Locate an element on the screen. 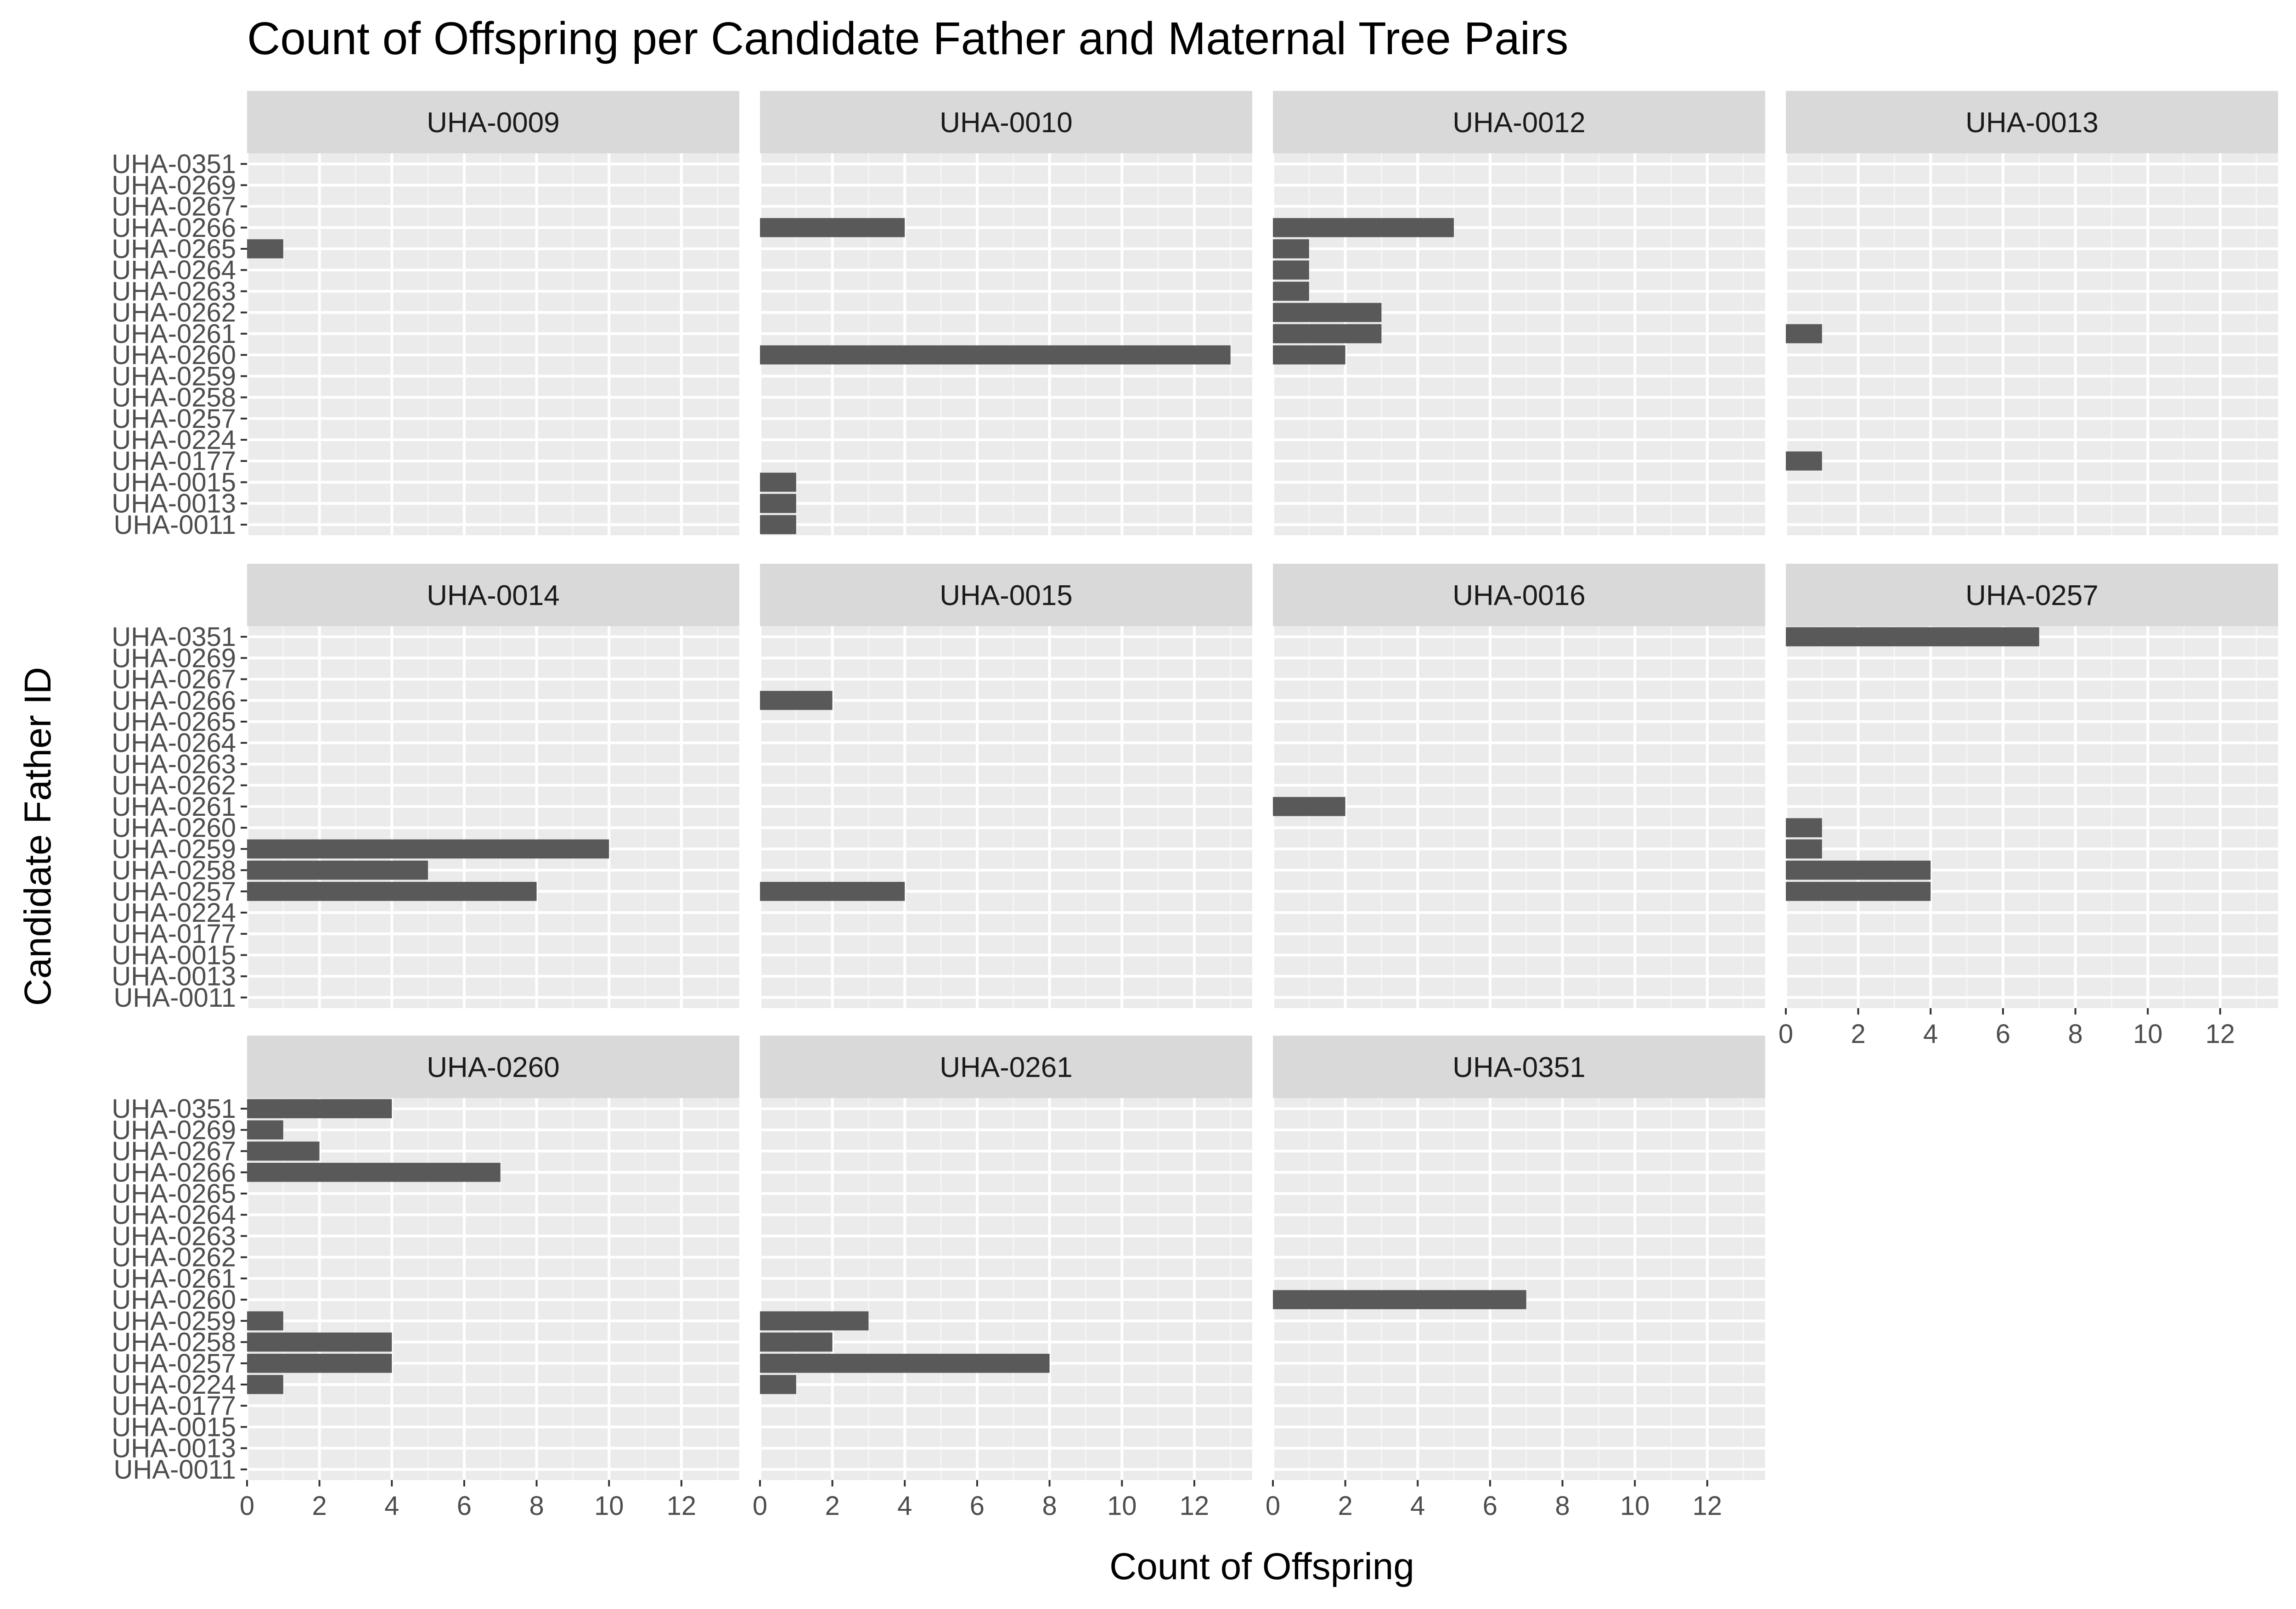 Image resolution: width=2296 pixels, height=1609 pixels. y-tick-label: UHA-0262 is located at coordinates (174, 786).